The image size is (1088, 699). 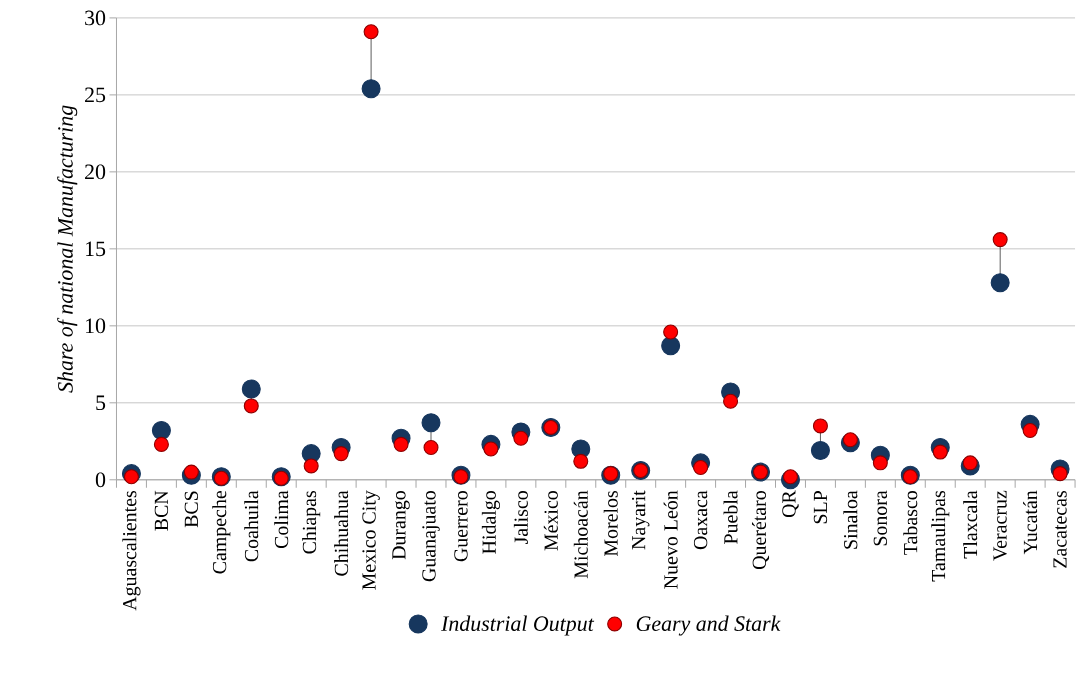 What do you see at coordinates (161, 510) in the screenshot?
I see `x-tick-label: BCN` at bounding box center [161, 510].